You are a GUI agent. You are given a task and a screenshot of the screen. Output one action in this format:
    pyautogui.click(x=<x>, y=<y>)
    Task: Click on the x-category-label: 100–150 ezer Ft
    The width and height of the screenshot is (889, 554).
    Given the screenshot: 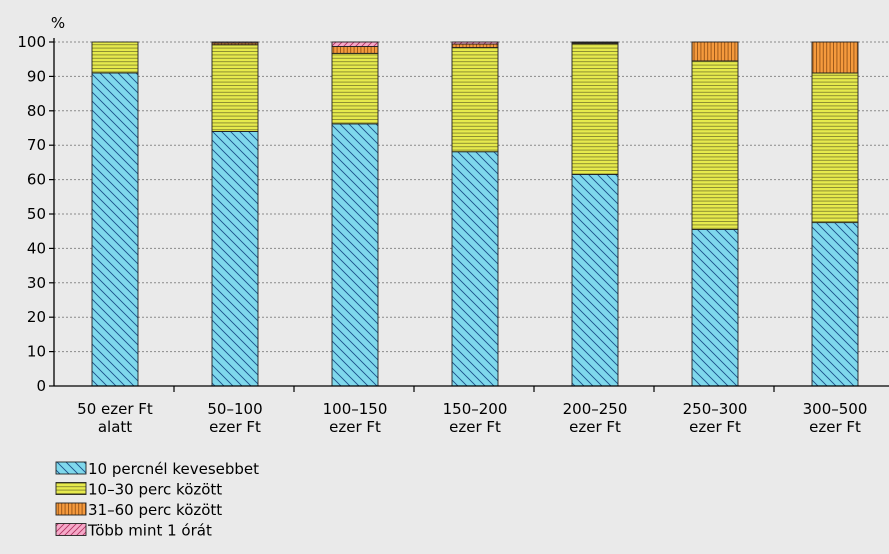 What is the action you would take?
    pyautogui.click(x=355, y=418)
    